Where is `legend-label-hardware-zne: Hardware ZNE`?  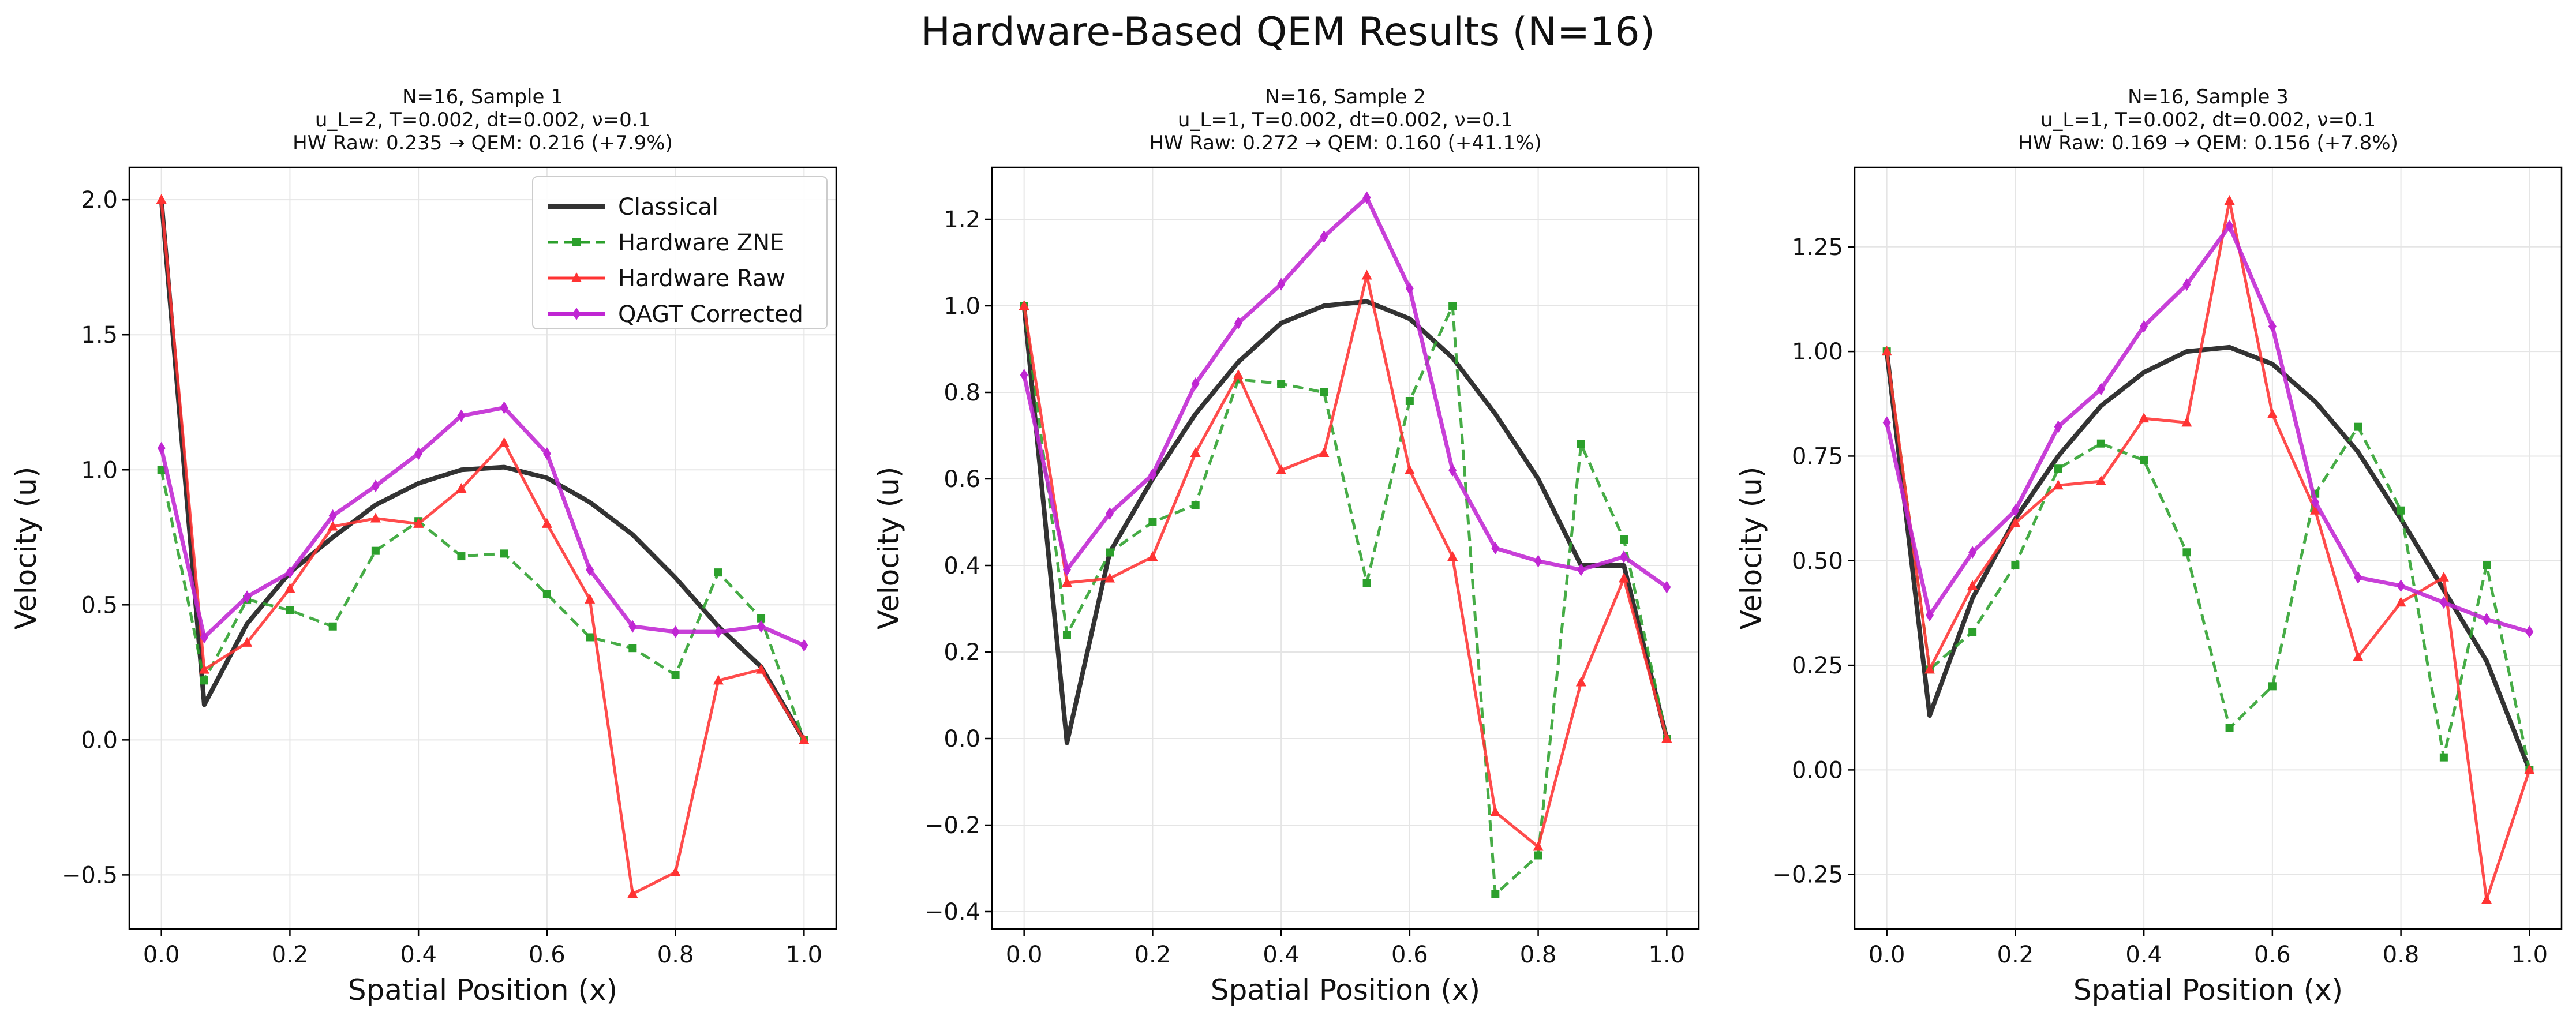
legend-label-hardware-zne: Hardware ZNE is located at coordinates (701, 243).